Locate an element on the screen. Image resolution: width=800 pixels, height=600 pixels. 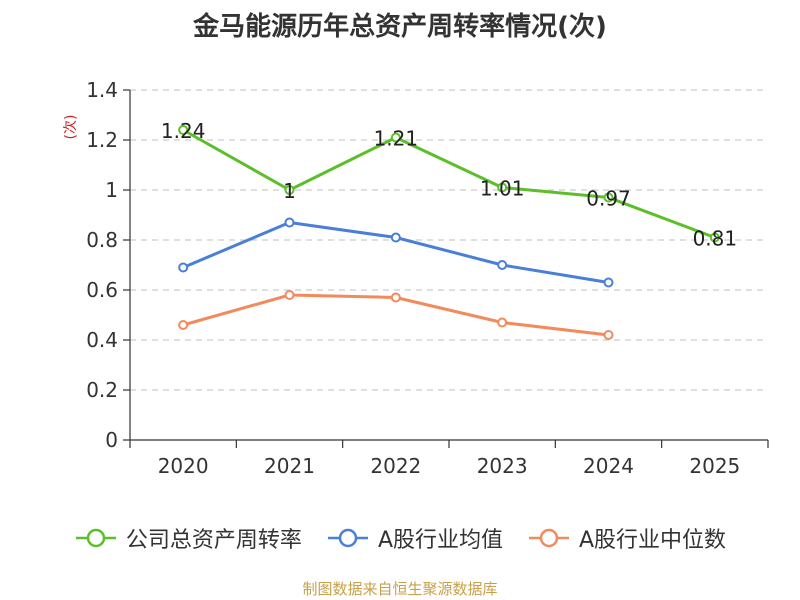
x-tick-label: 2023 is located at coordinates (502, 466).